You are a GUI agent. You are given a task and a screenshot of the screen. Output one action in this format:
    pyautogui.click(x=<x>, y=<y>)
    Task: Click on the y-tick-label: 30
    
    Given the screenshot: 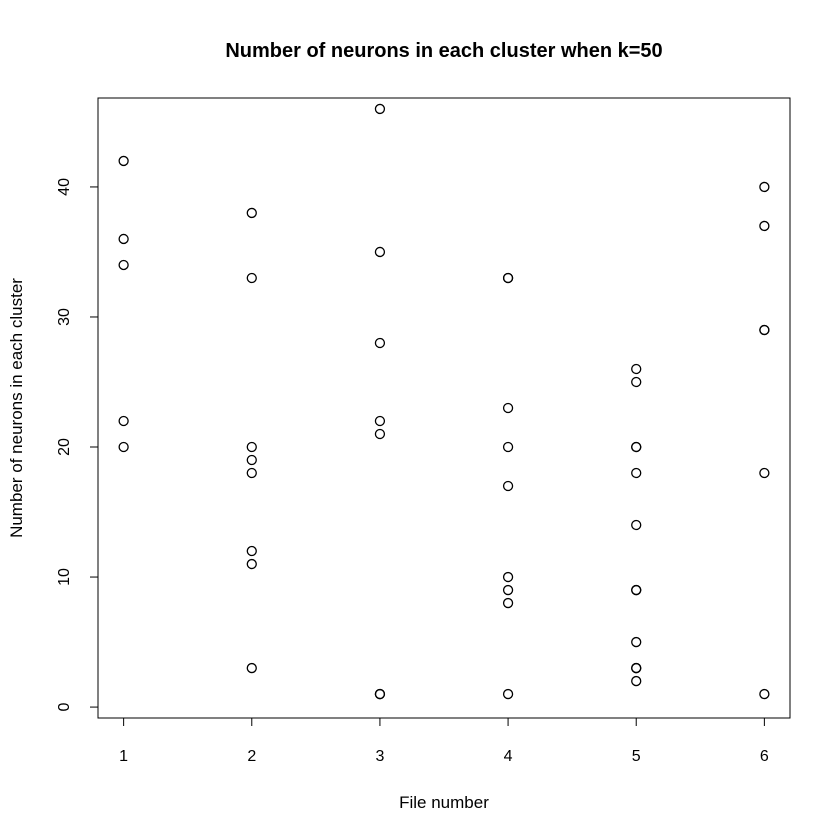 What is the action you would take?
    pyautogui.click(x=64, y=317)
    